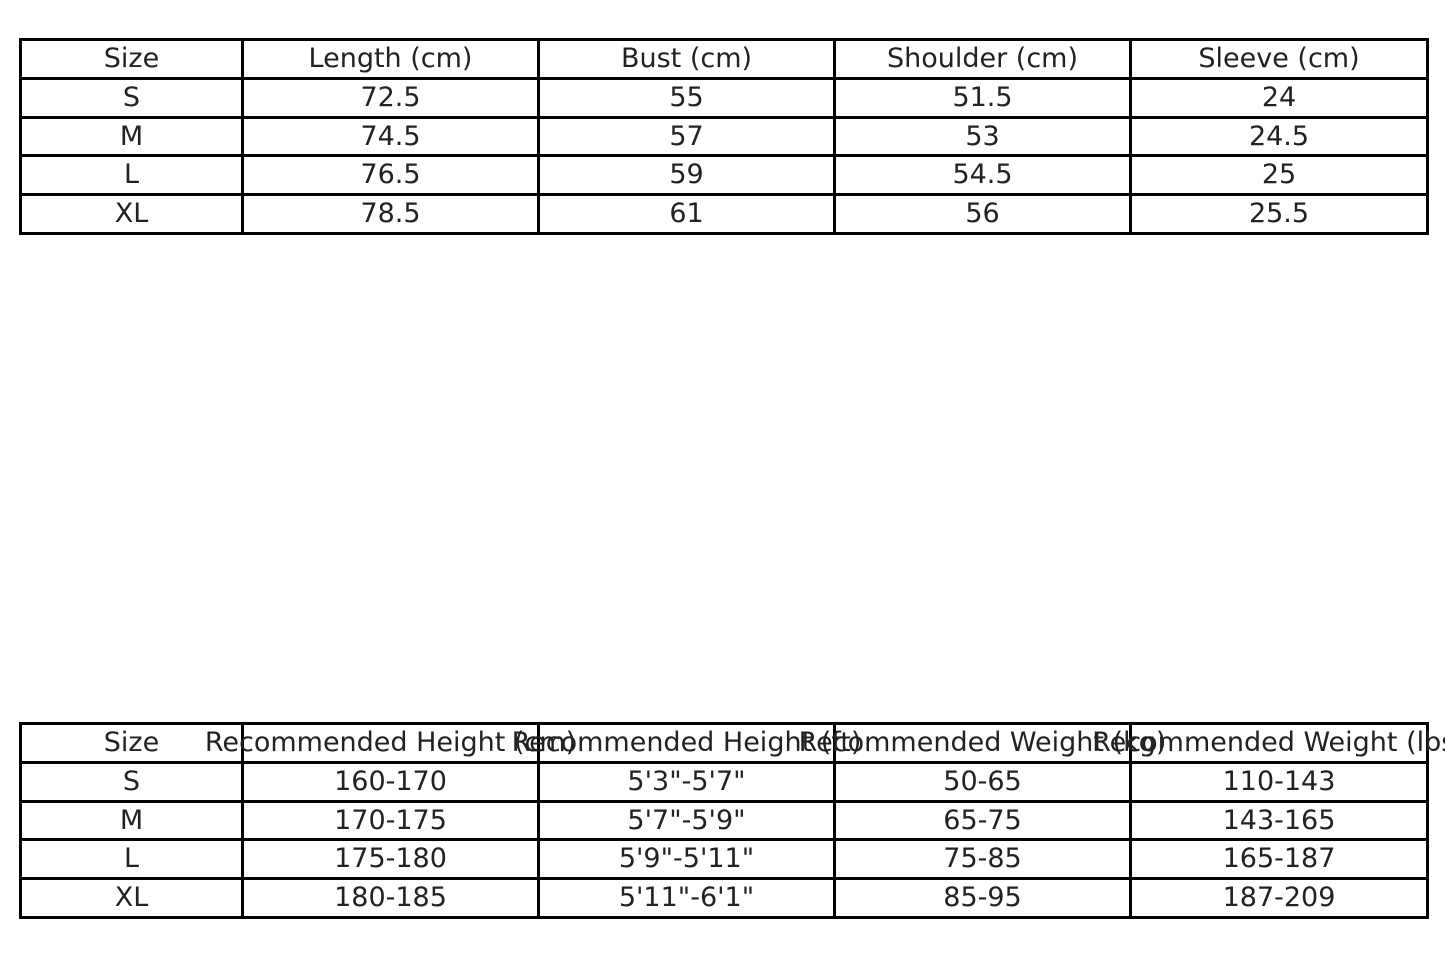  I want to click on header-label: Recommended Height (cm), so click(390, 743).